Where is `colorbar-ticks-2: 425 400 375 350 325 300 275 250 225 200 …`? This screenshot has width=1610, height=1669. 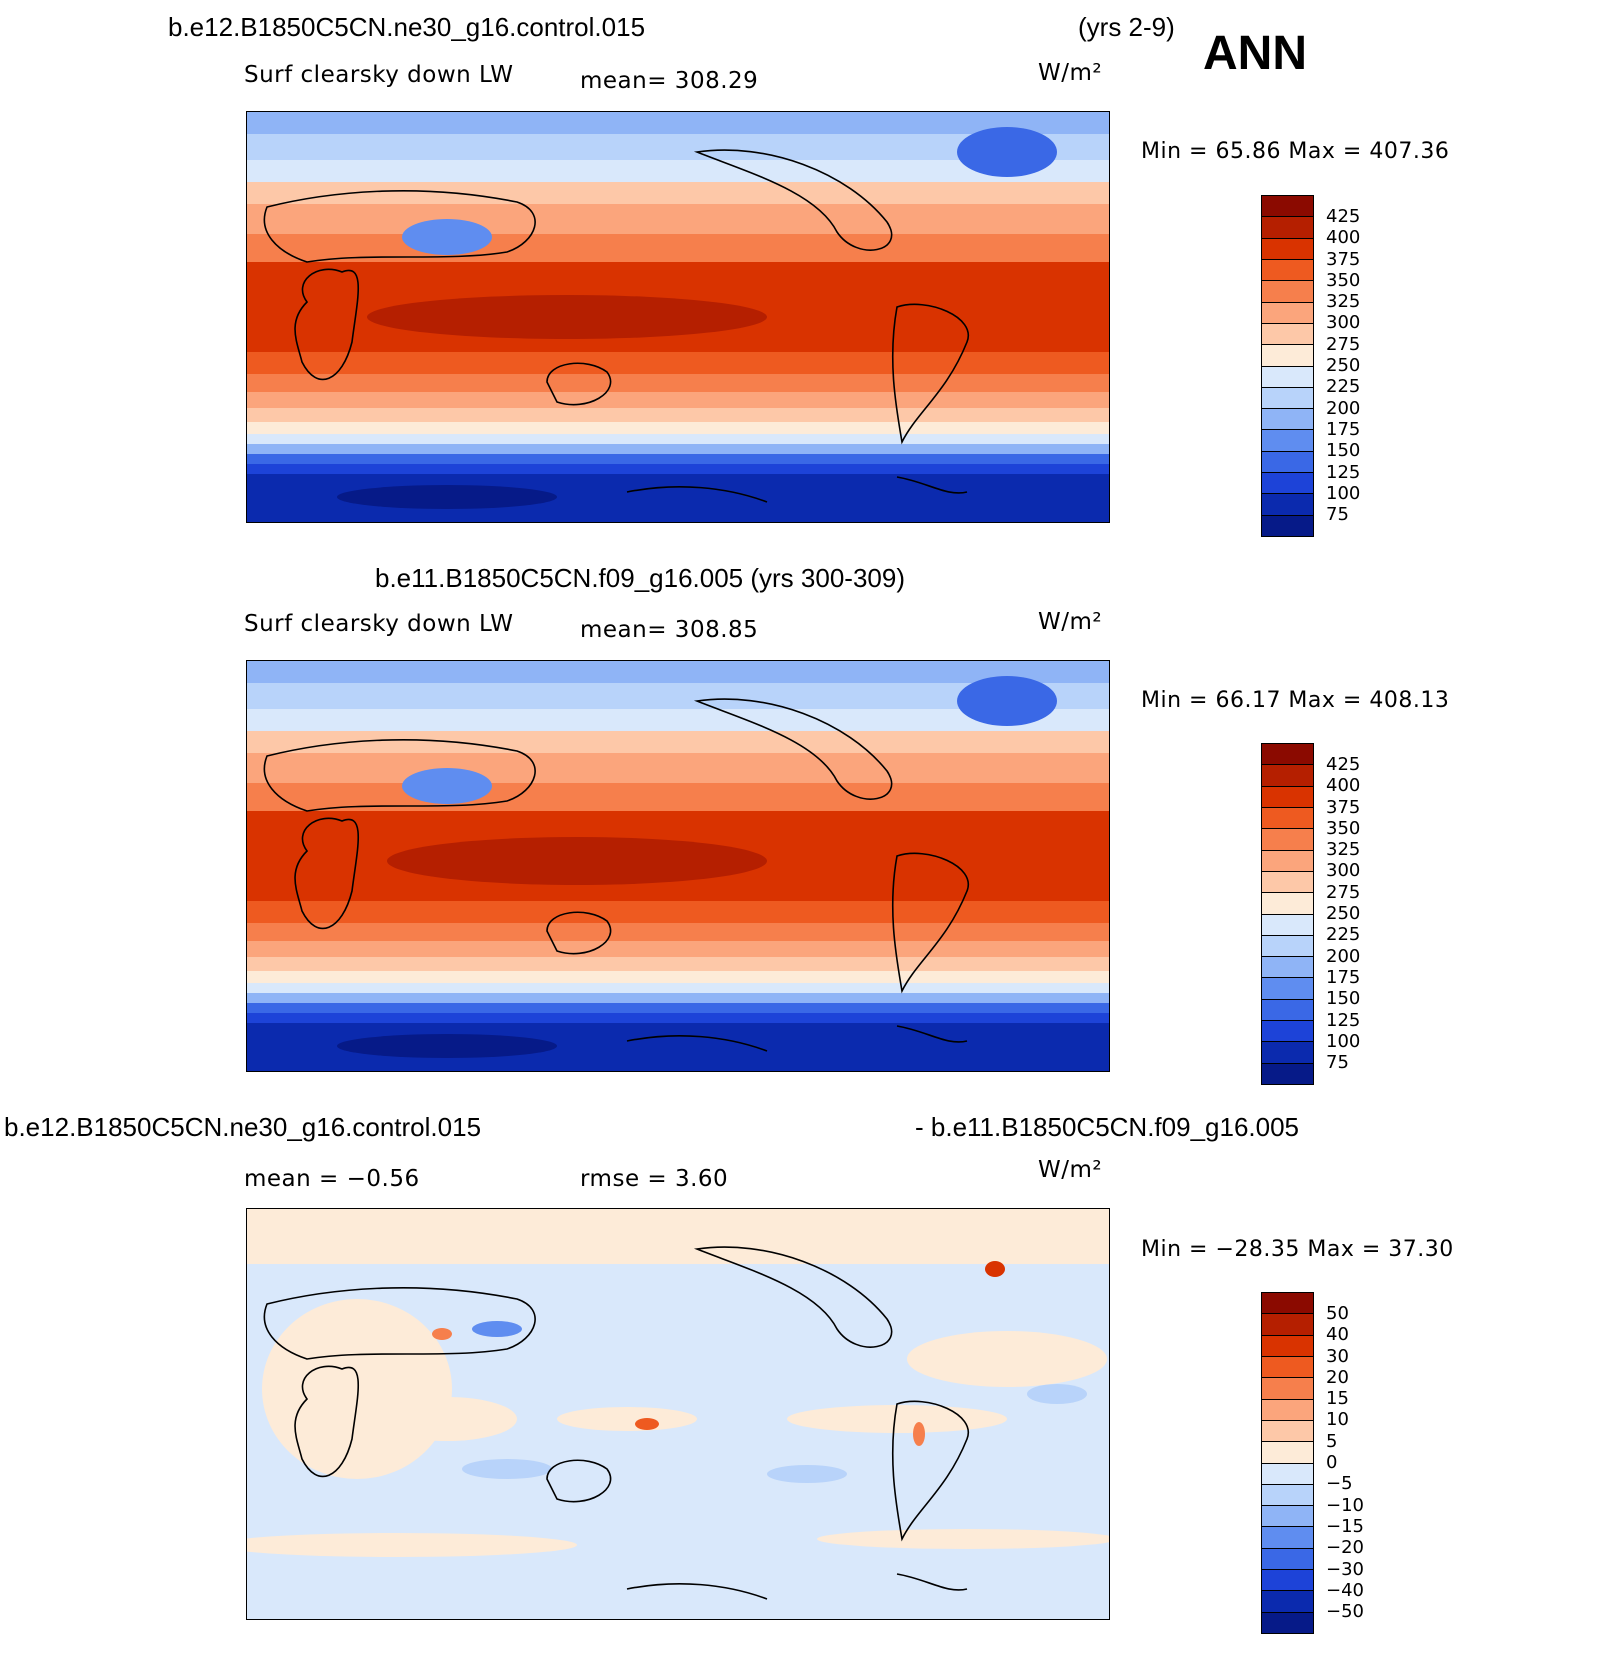 colorbar-ticks-2: 425 400 375 350 325 300 275 250 225 200 … is located at coordinates (1343, 913).